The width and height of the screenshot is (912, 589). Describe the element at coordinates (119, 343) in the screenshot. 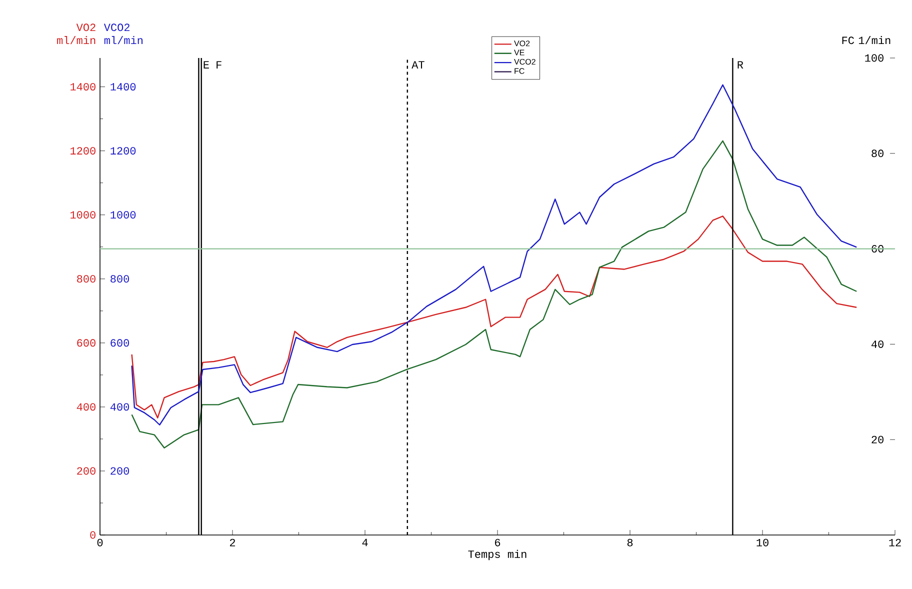

I see `y2-tick-label: 600` at that location.